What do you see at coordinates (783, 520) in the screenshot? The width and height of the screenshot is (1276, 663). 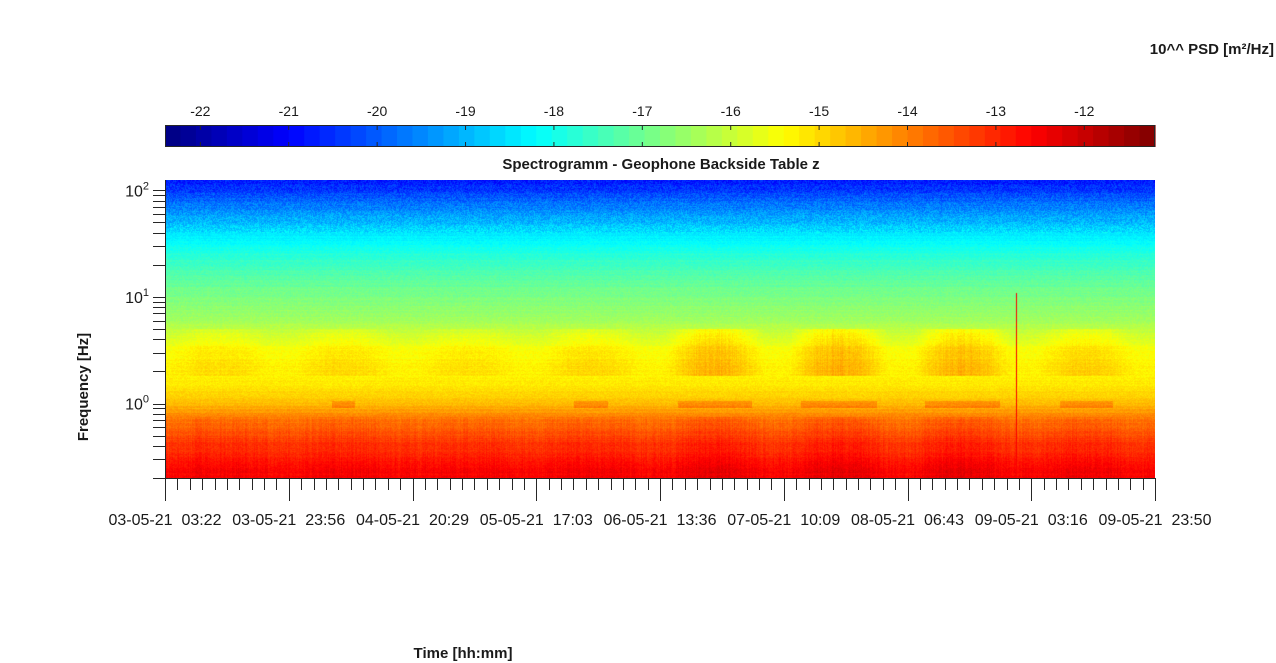 I see `x-tick-label: 07-05-21 10:09` at bounding box center [783, 520].